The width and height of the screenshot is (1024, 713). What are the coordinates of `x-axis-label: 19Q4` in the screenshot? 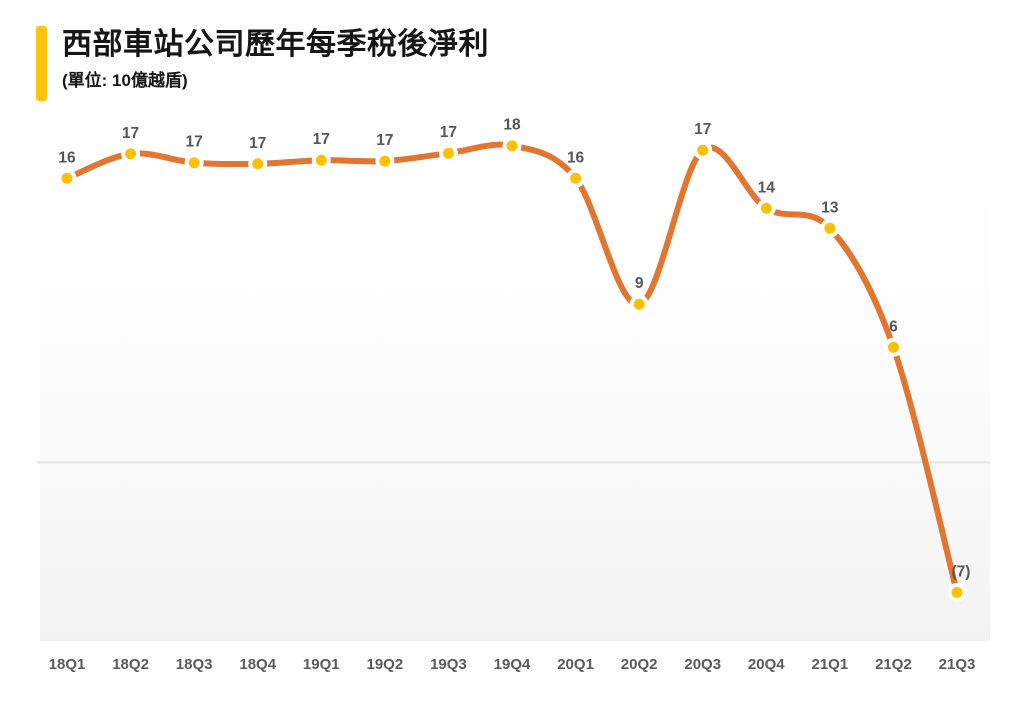 It's located at (512, 664).